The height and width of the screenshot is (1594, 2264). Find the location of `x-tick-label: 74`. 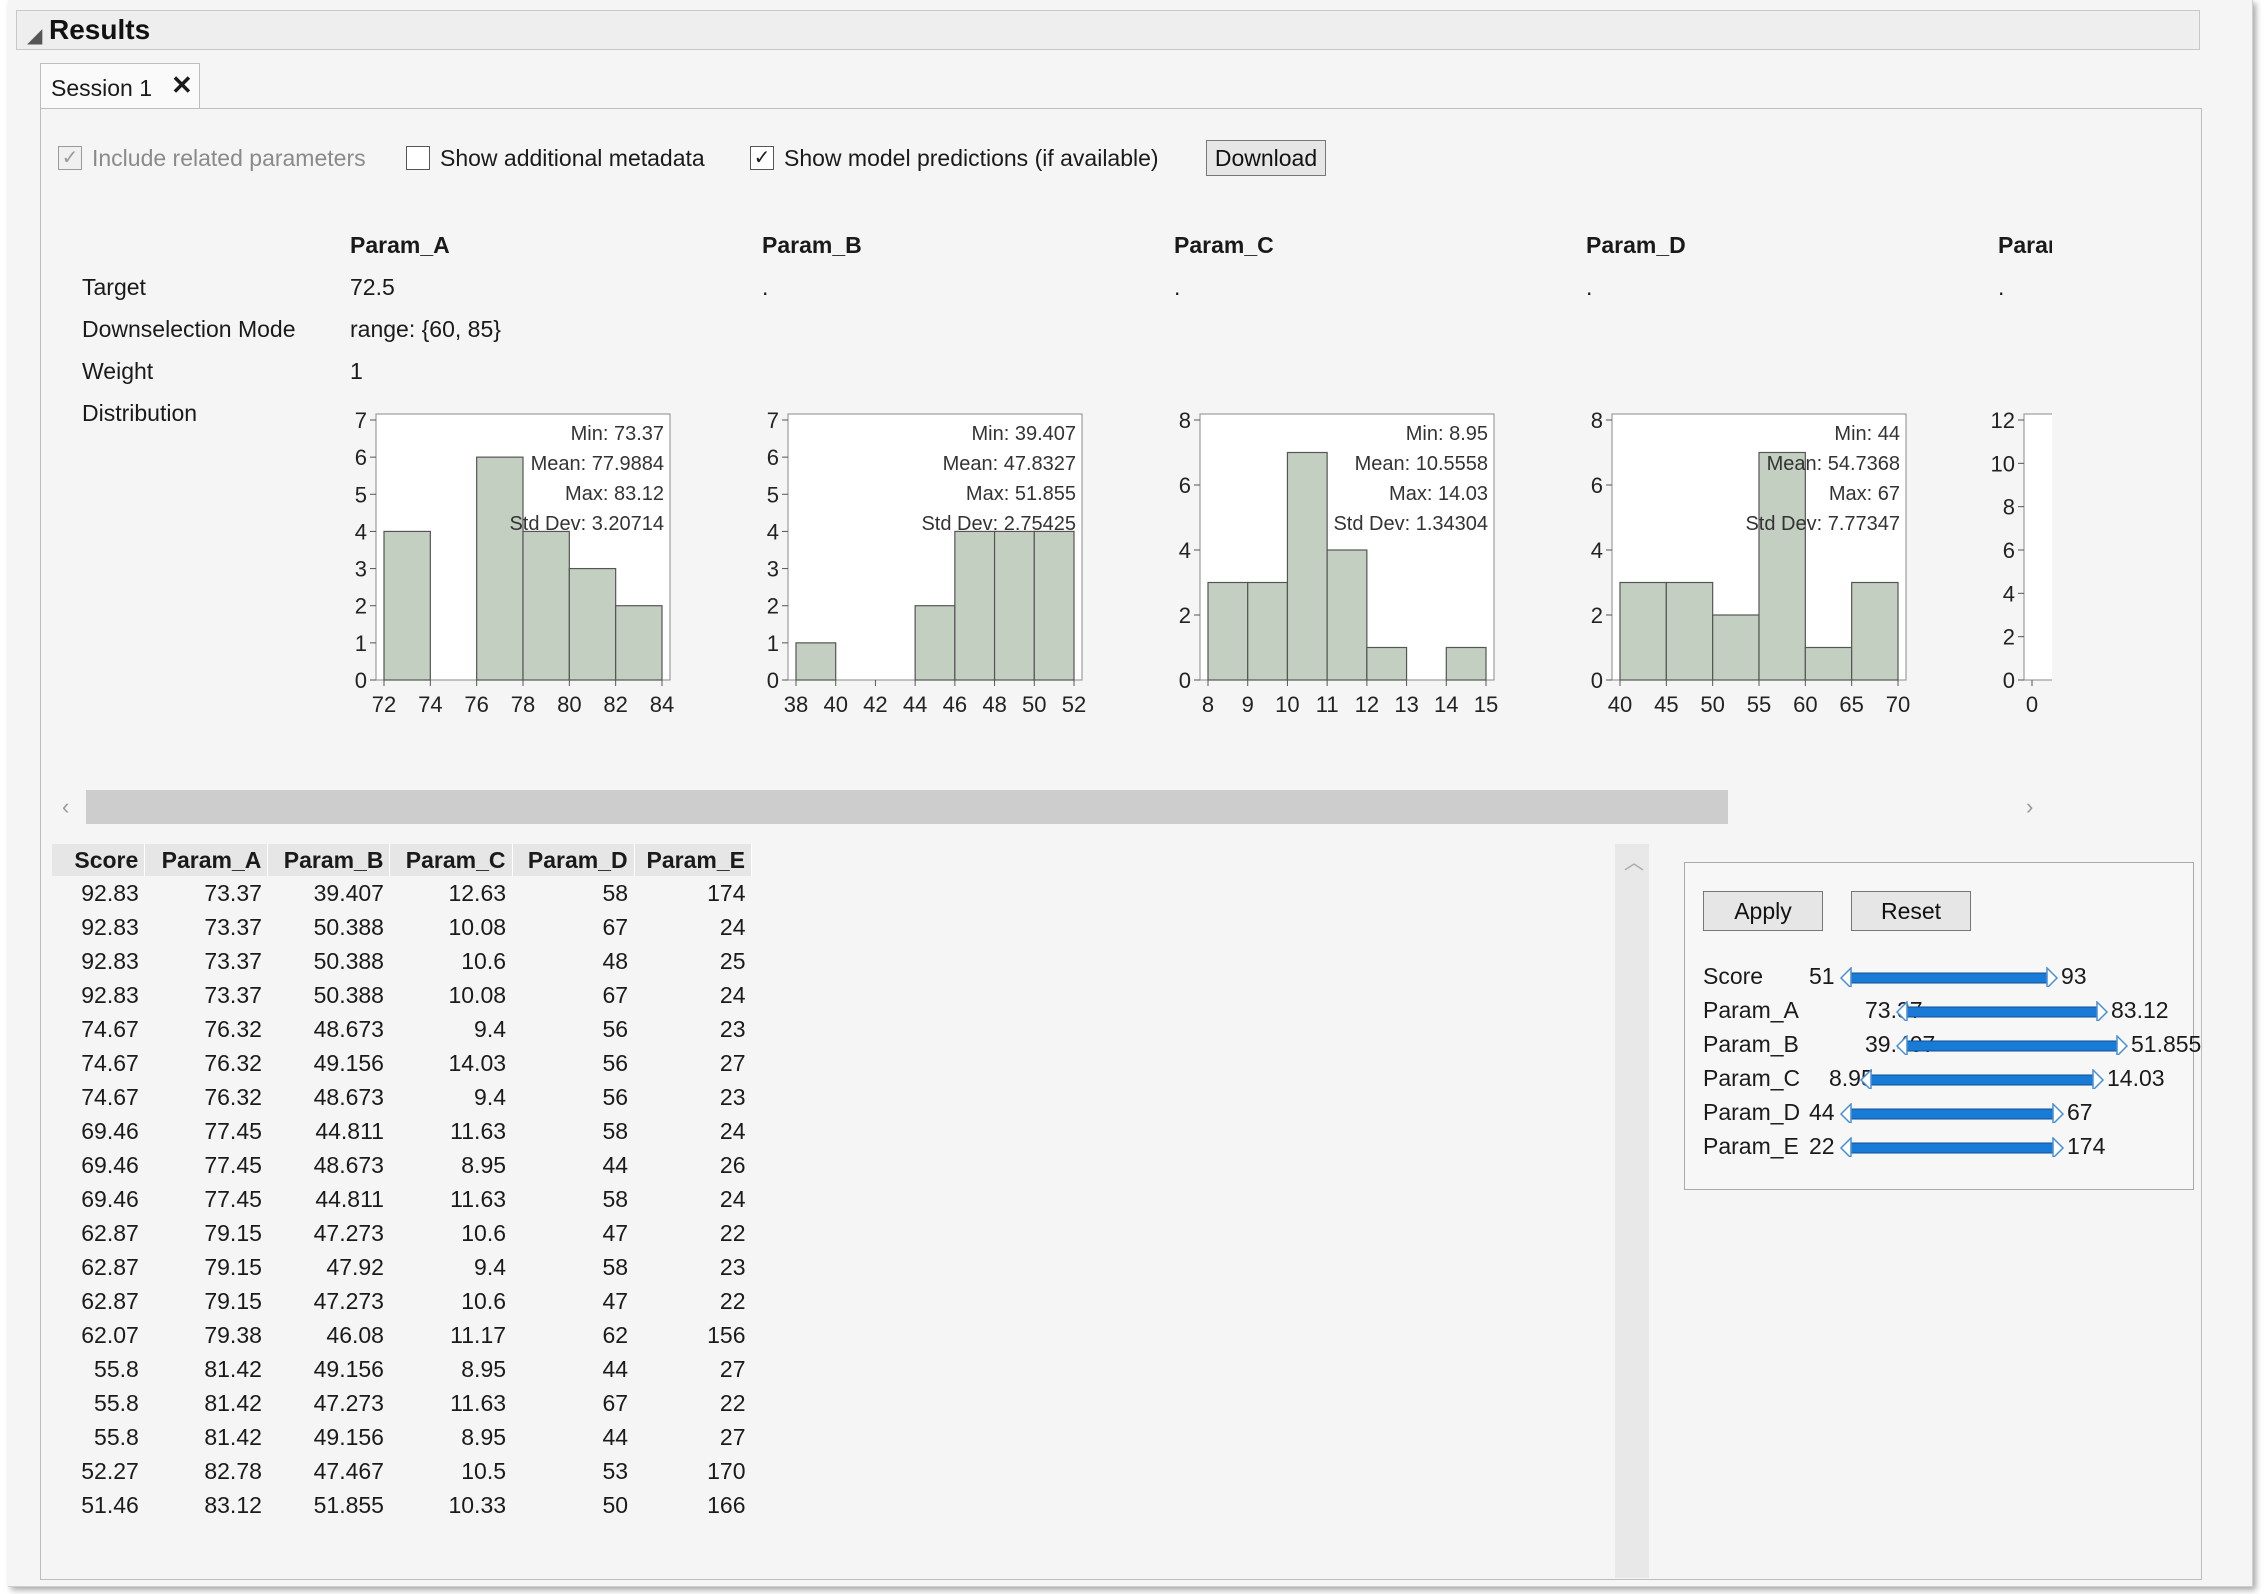

x-tick-label: 74 is located at coordinates (430, 704).